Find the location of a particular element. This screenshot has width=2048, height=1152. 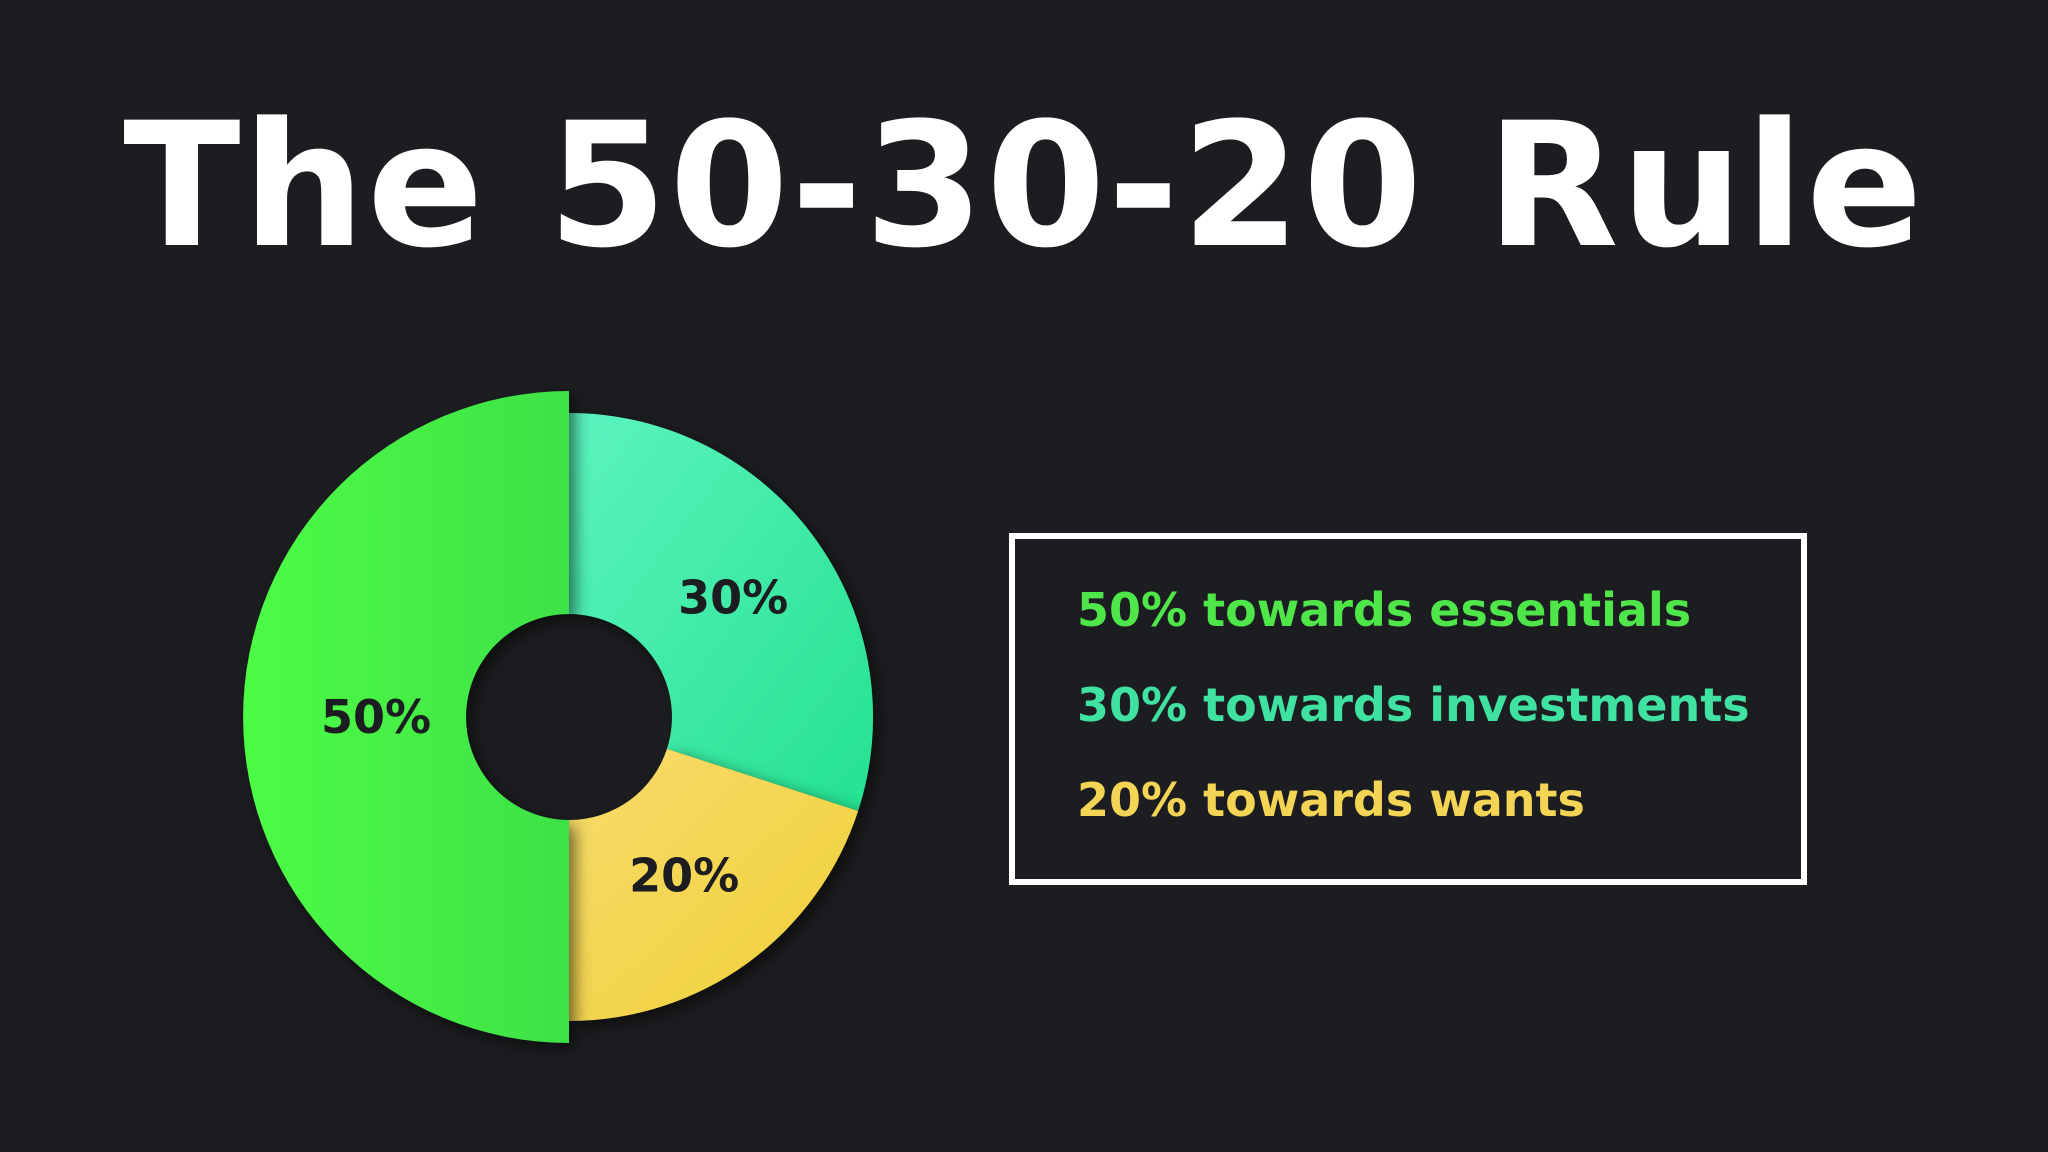

legend-item-essentials: 50% towards essentials is located at coordinates (1384, 610).